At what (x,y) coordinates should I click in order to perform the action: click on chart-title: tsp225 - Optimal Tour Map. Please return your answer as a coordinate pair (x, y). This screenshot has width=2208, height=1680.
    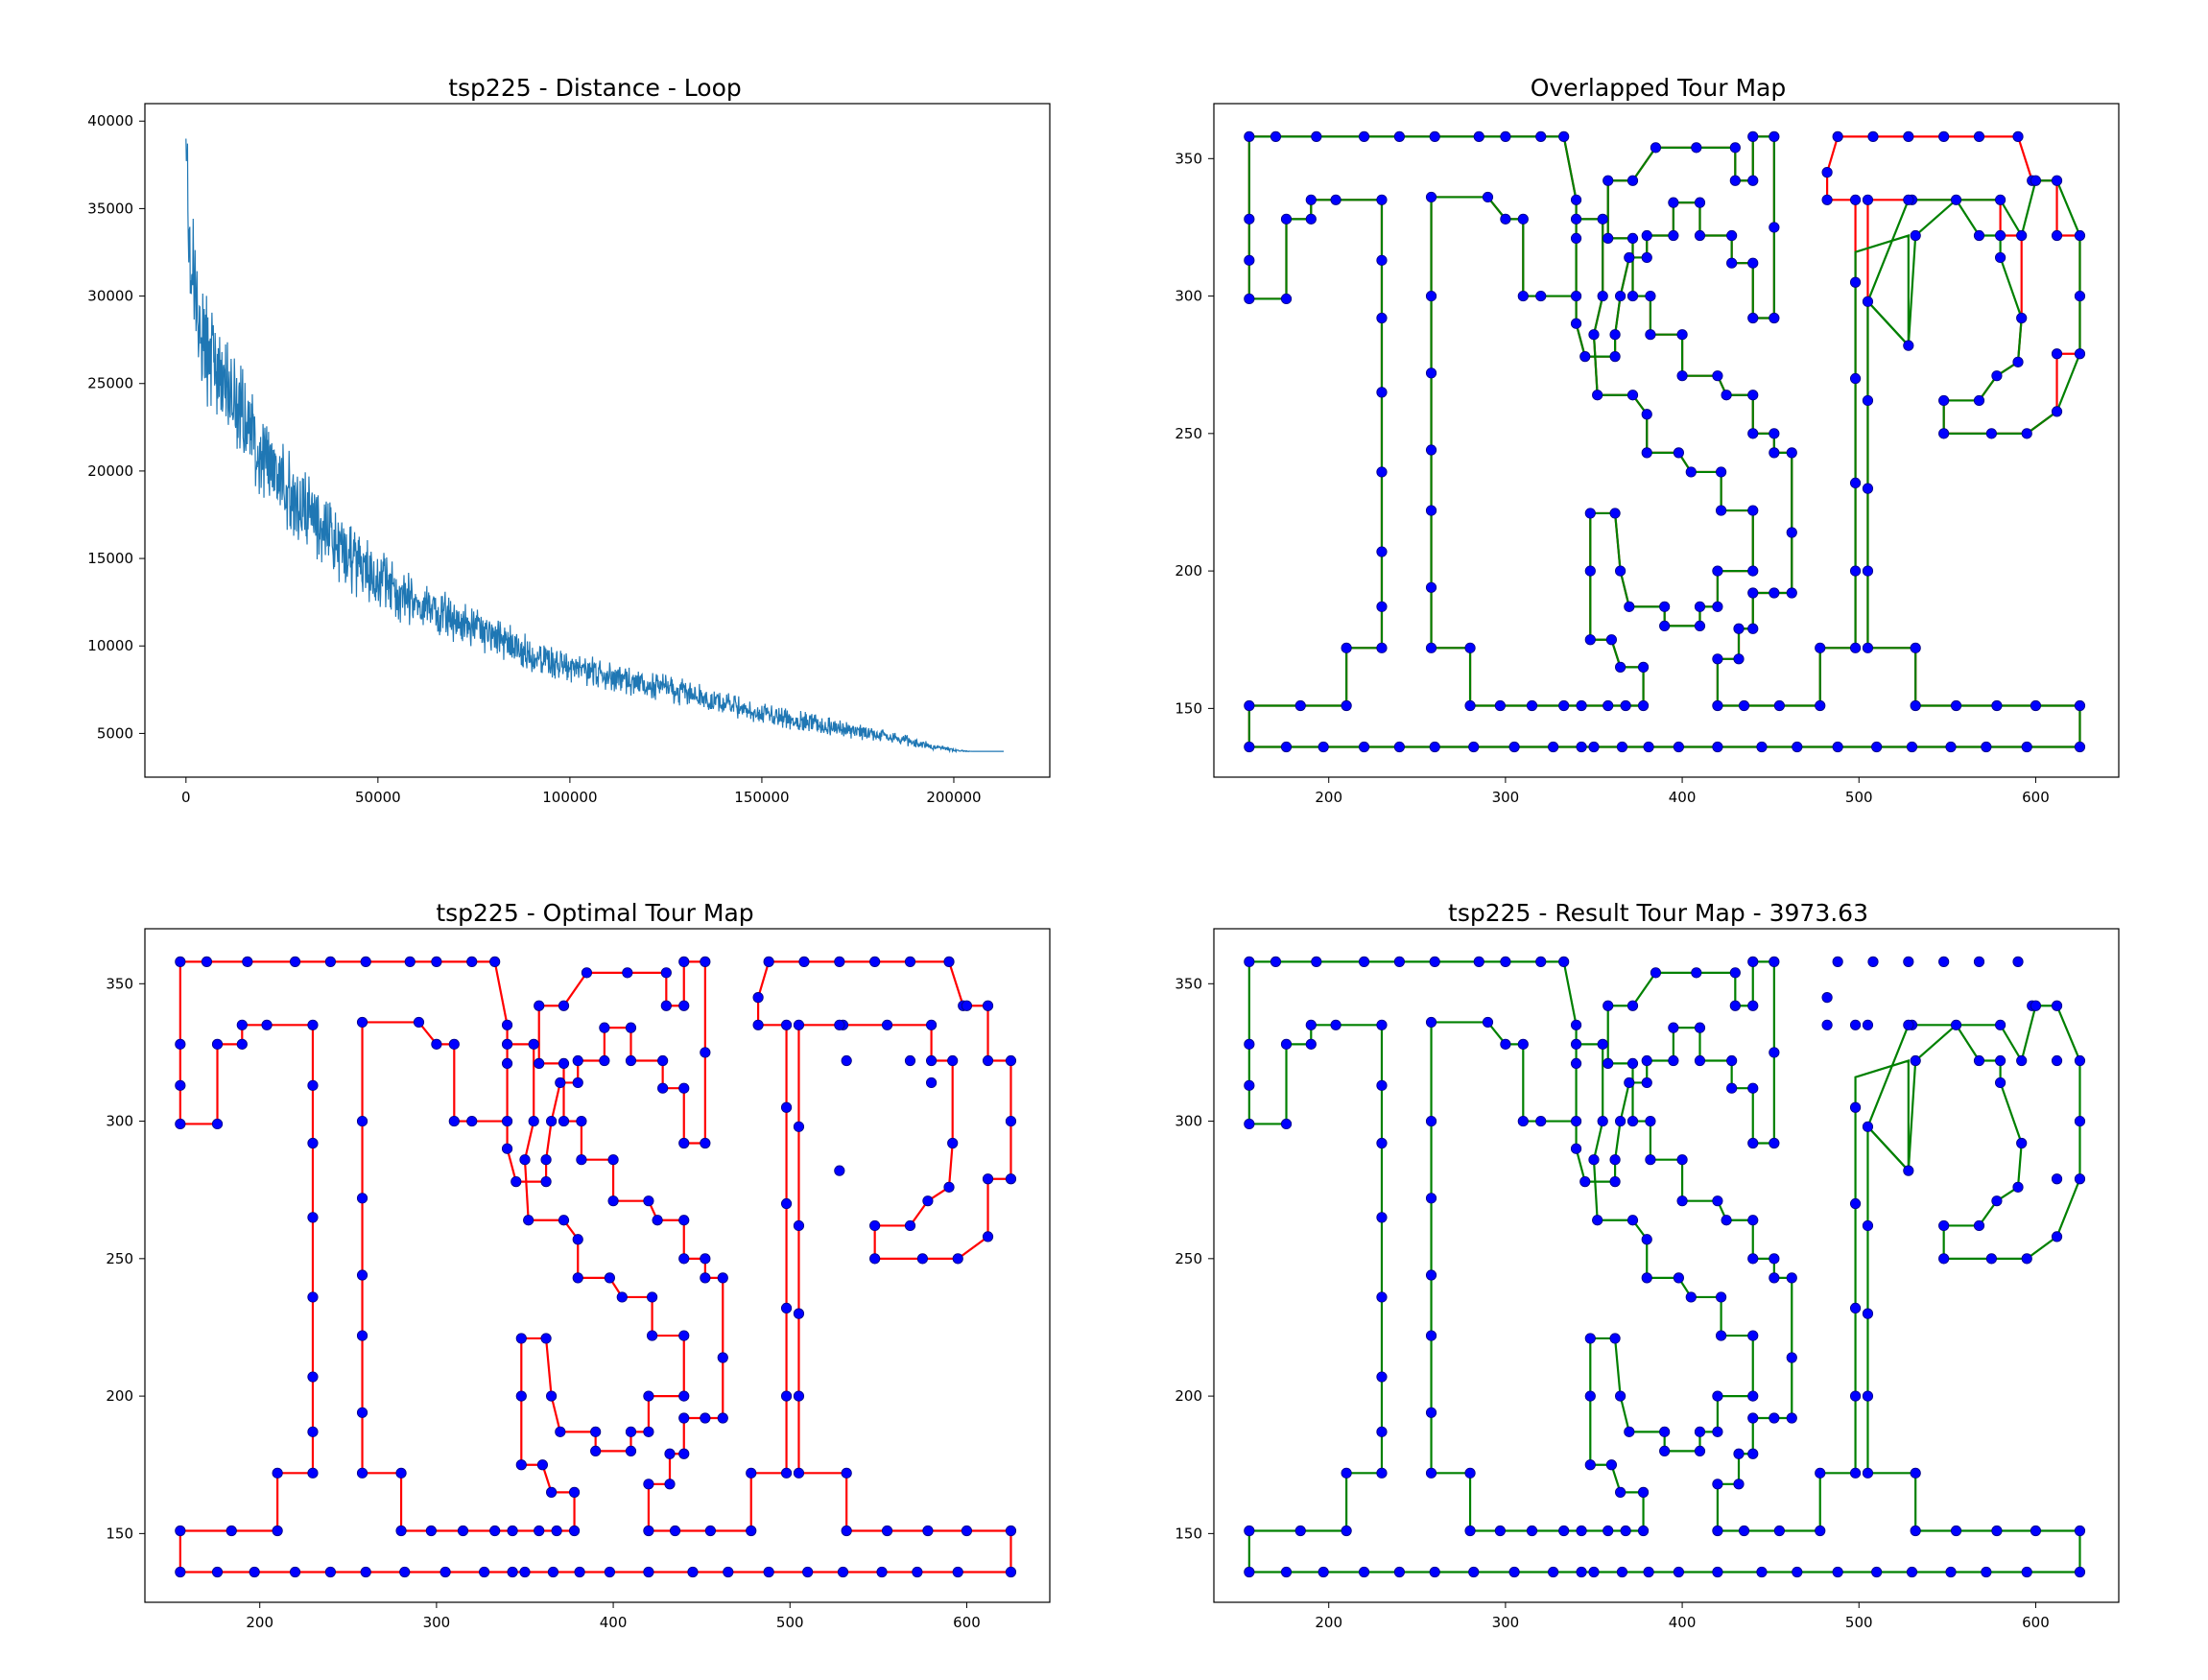
    Looking at the image, I should click on (594, 913).